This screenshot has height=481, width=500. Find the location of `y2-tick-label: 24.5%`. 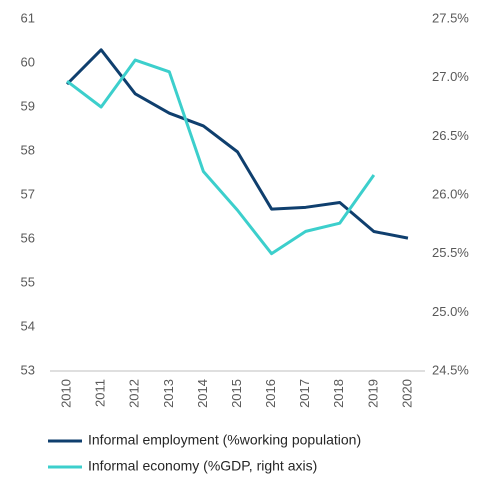

y2-tick-label: 24.5% is located at coordinates (450, 369).